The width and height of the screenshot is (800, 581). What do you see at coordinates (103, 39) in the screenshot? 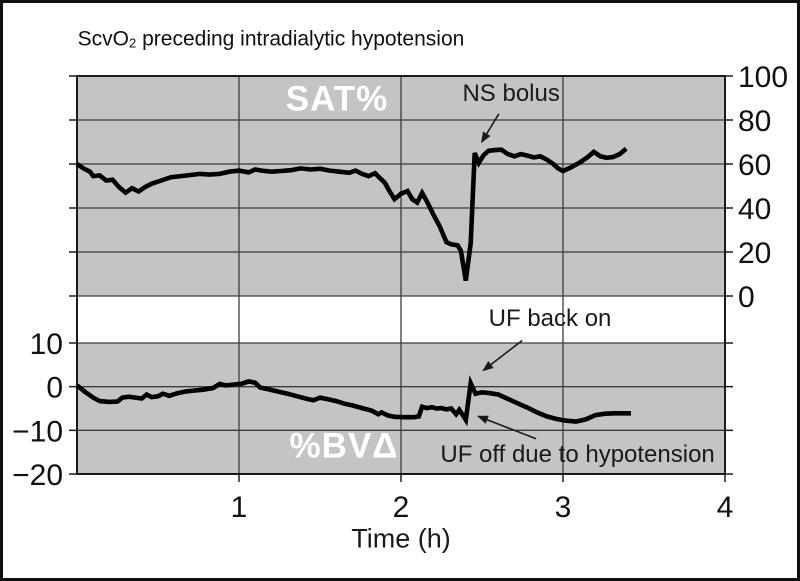
I see `chart-title-prefix: ScvO` at bounding box center [103, 39].